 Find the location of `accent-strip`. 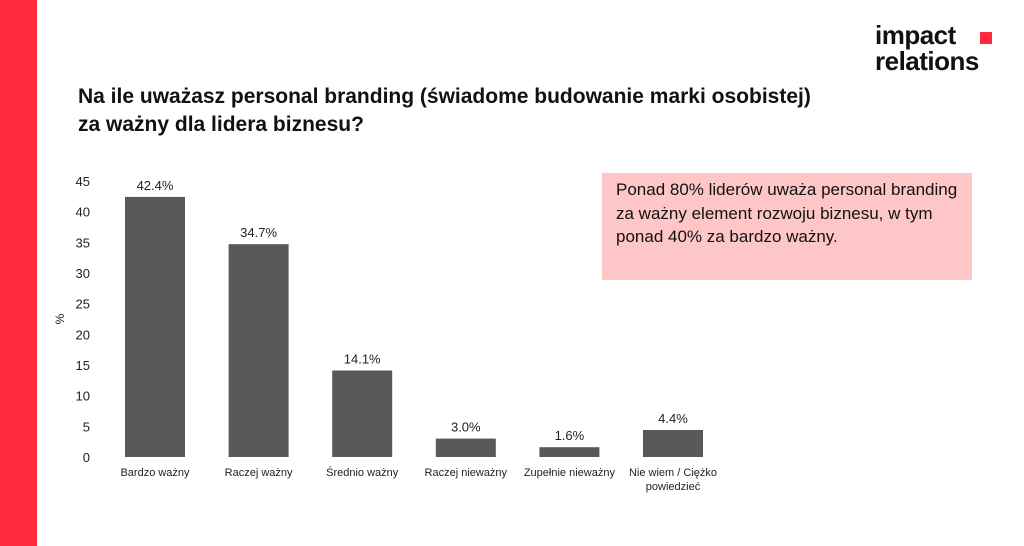

accent-strip is located at coordinates (18, 273).